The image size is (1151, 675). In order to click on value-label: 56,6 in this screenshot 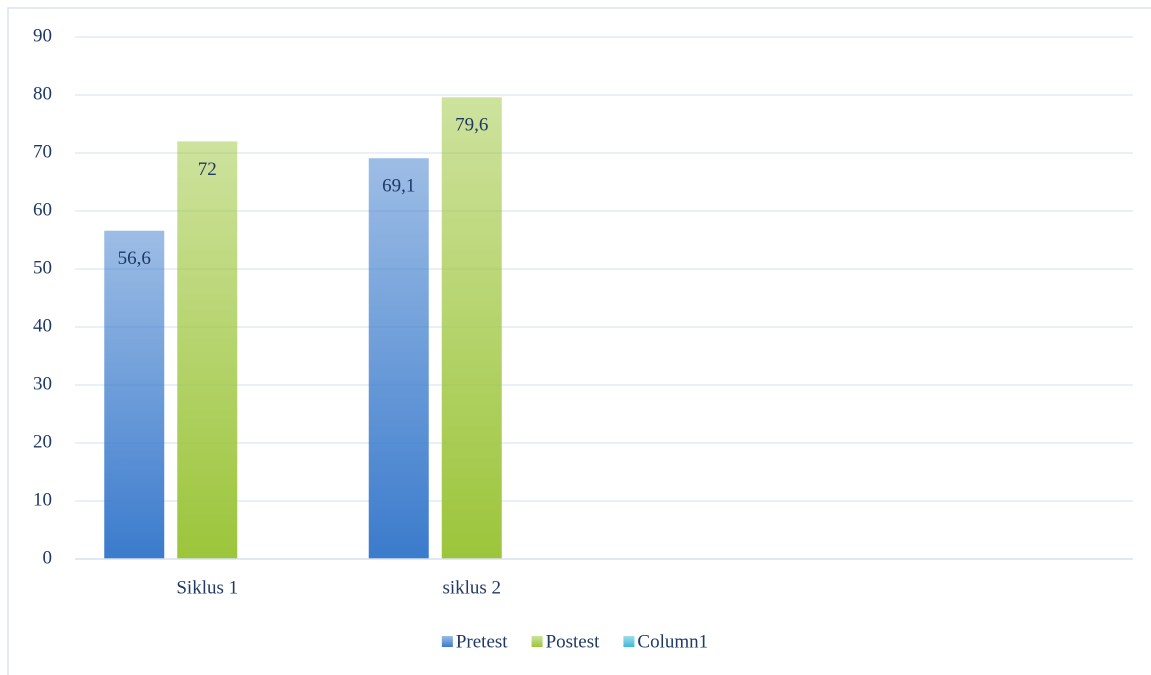, I will do `click(134, 258)`.